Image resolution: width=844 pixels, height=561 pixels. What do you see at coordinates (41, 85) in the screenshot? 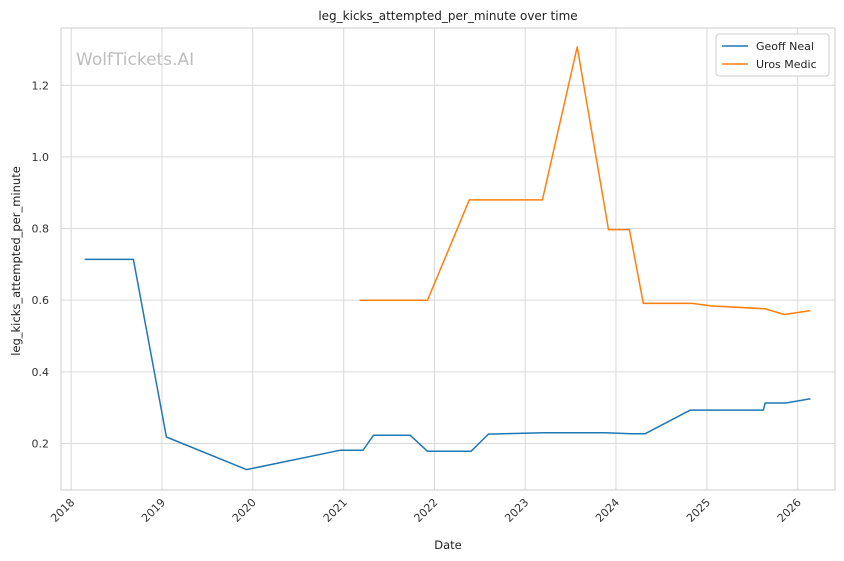
I see `y-tick-label: 1.2` at bounding box center [41, 85].